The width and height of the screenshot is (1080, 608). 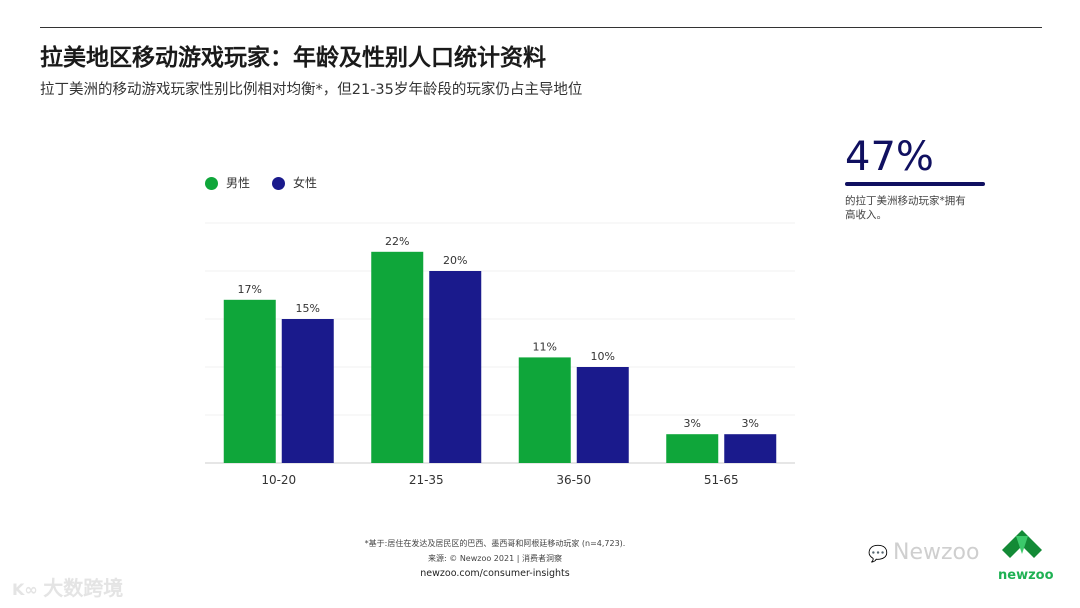 What do you see at coordinates (1026, 575) in the screenshot?
I see `newzoo-logo-text: newzoo` at bounding box center [1026, 575].